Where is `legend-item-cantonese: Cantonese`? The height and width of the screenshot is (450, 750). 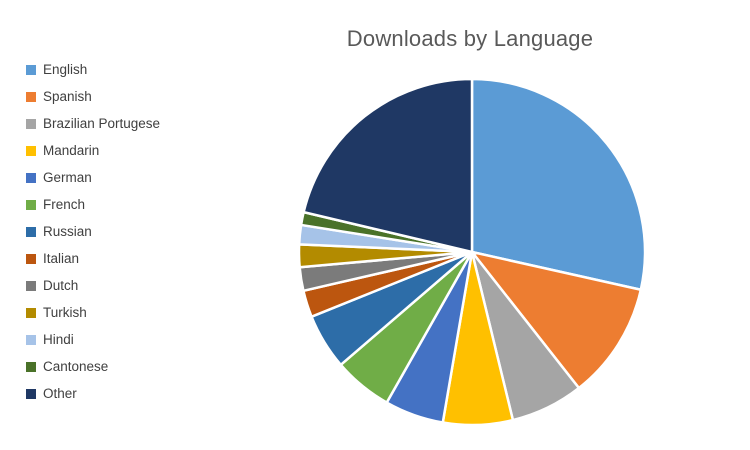 legend-item-cantonese: Cantonese is located at coordinates (93, 366).